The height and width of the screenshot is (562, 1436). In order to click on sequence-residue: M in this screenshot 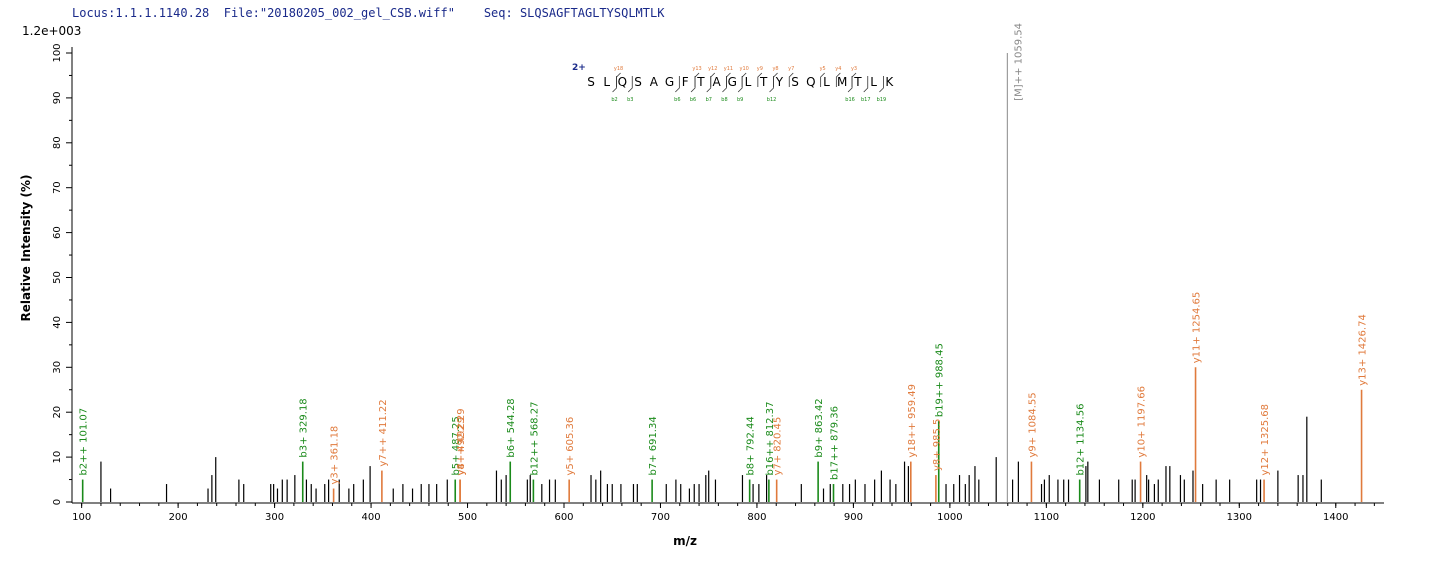, I will do `click(842, 82)`.